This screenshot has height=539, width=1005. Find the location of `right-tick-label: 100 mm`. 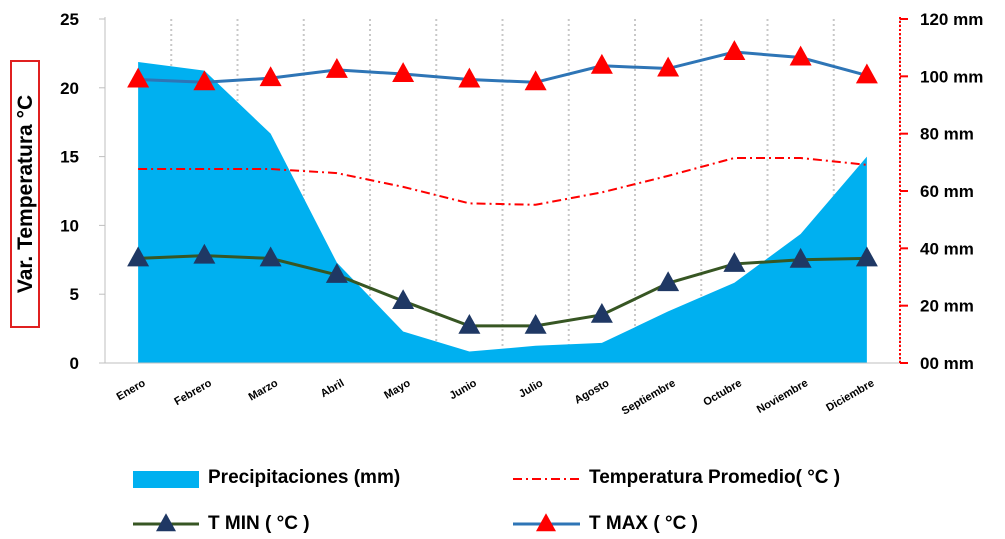

right-tick-label: 100 mm is located at coordinates (951, 76).